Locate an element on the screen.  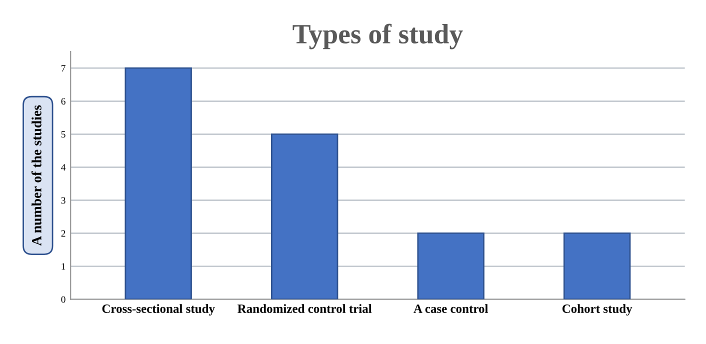
y-tick-label: 0 is located at coordinates (63, 299).